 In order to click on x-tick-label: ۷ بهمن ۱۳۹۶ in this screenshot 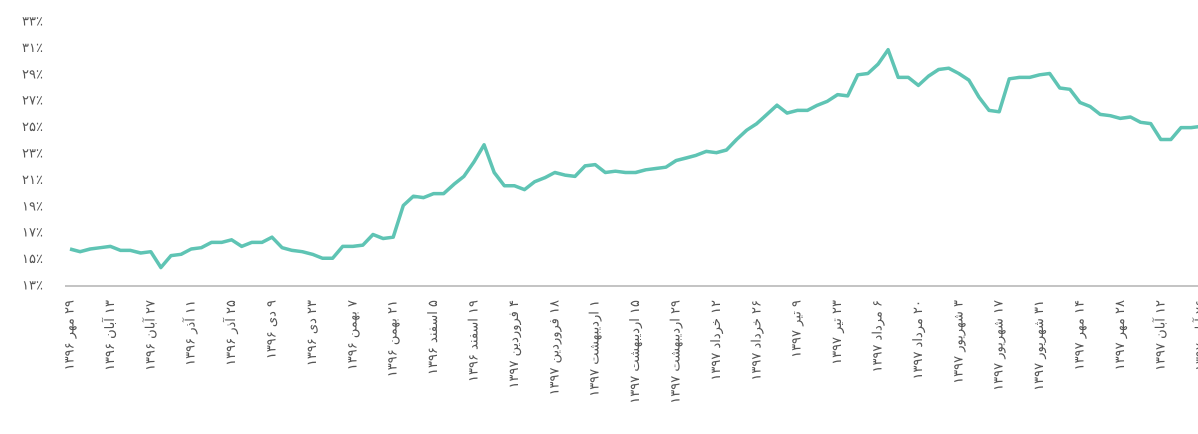, I will do `click(352, 335)`.